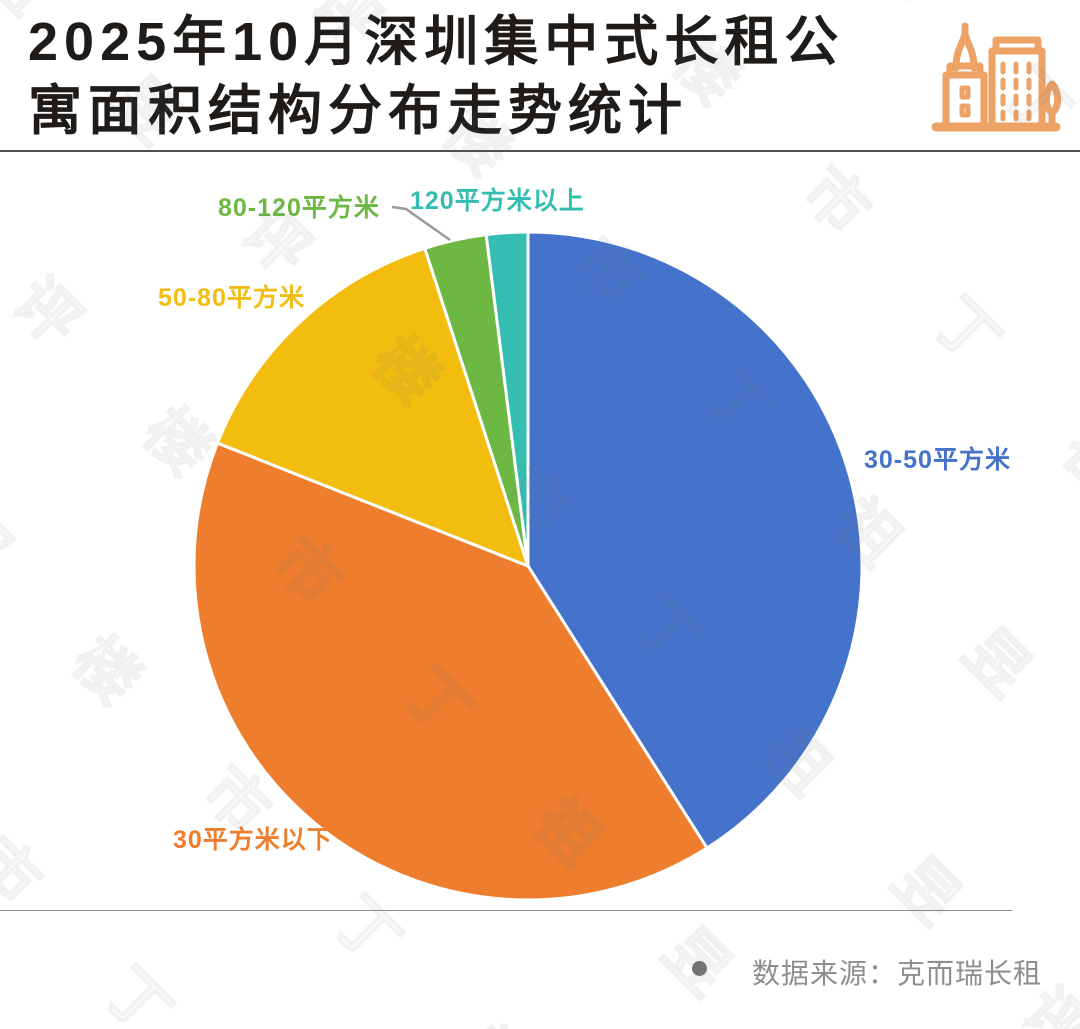 The image size is (1080, 1029). What do you see at coordinates (253, 840) in the screenshot?
I see `slice-label-under-30: 30平方米以下` at bounding box center [253, 840].